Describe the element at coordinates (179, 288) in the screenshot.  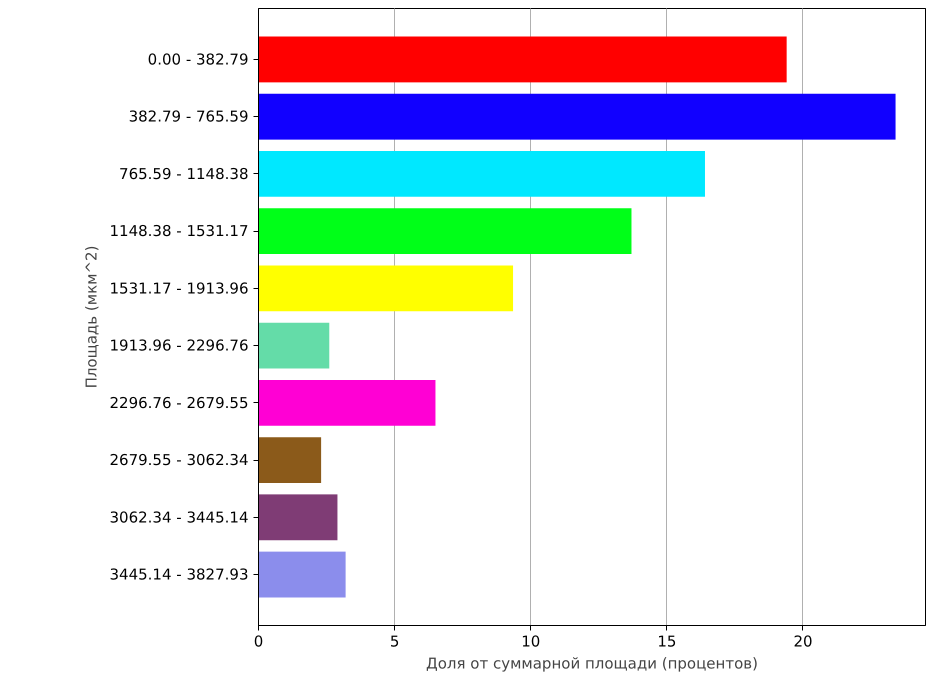
I see `y-tick-label: 1531.17 - 1913.96` at that location.